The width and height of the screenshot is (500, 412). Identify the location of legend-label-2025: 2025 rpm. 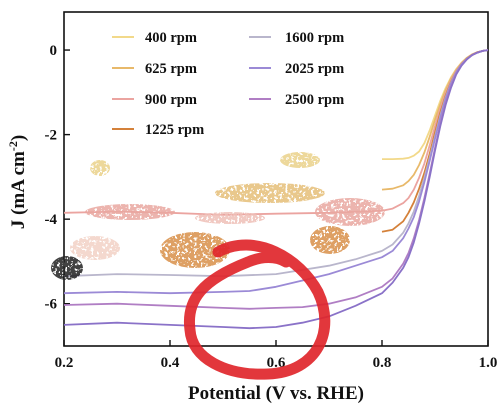
(314, 69).